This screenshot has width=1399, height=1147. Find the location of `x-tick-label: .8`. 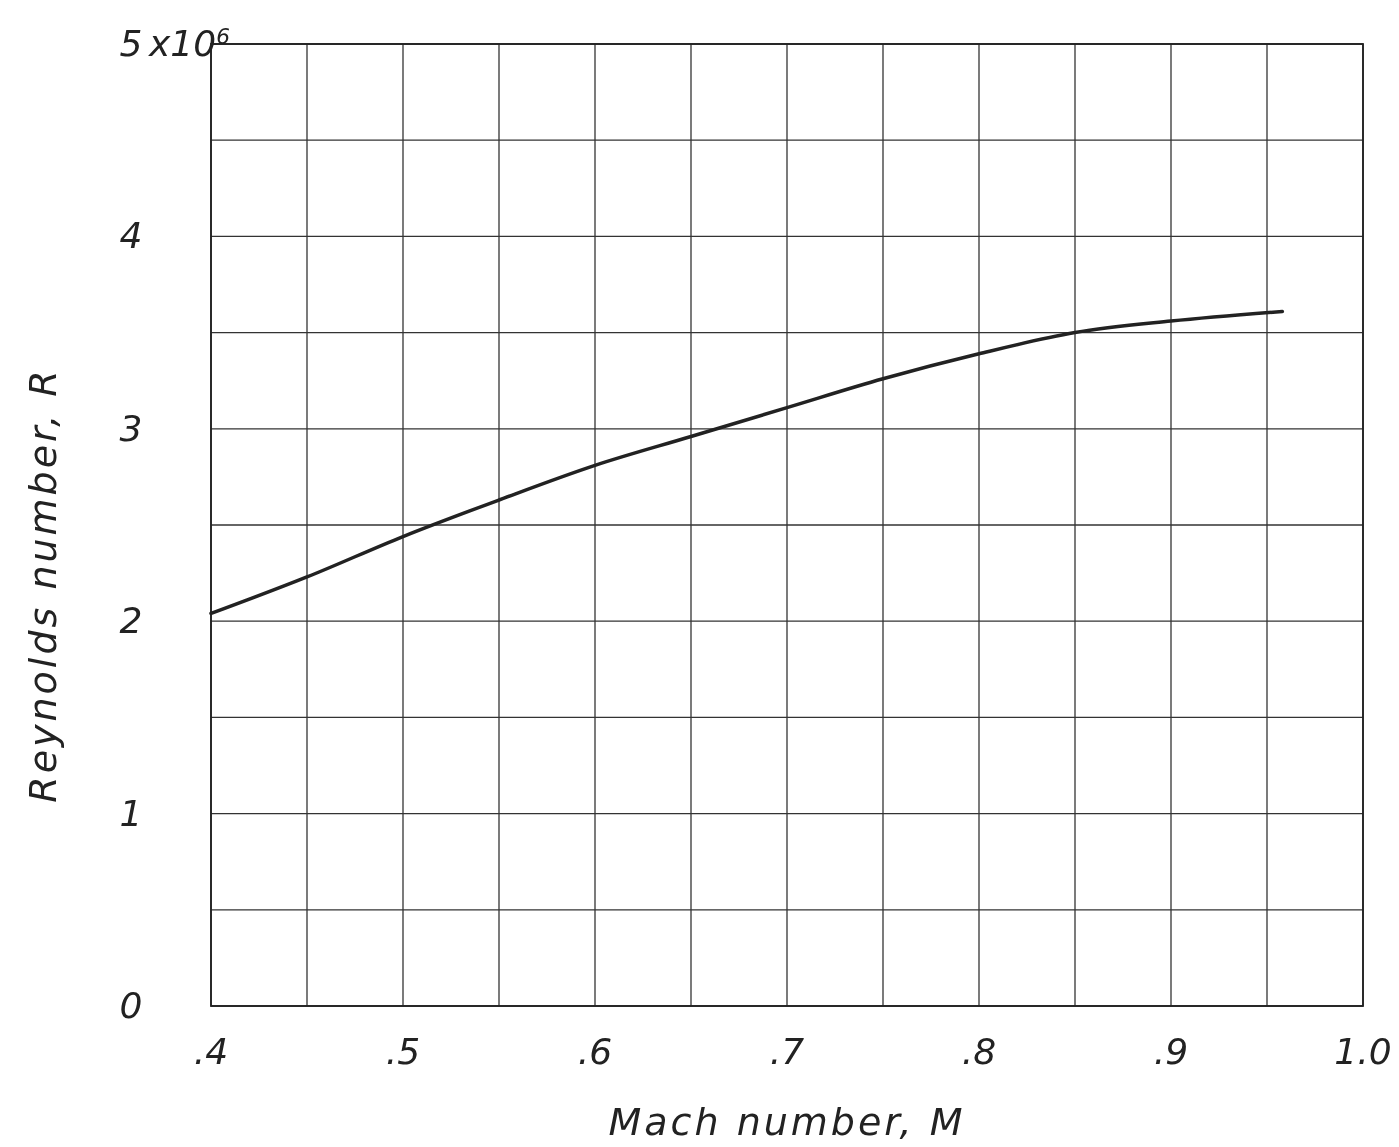

x-tick-label: .8 is located at coordinates (979, 1051).